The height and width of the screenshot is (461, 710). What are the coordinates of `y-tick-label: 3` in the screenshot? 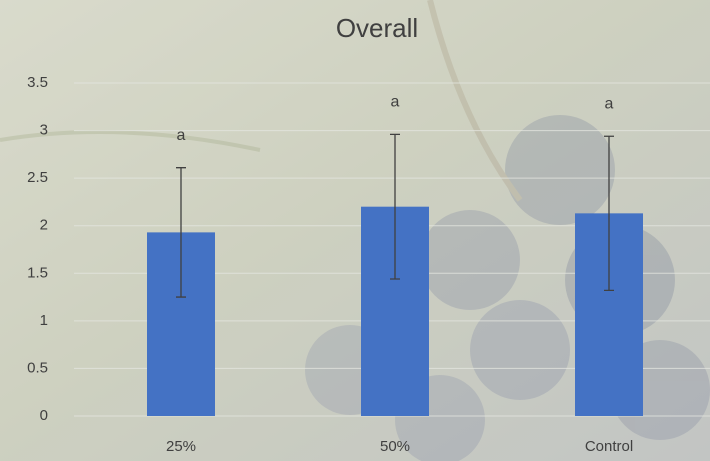 It's located at (44, 130).